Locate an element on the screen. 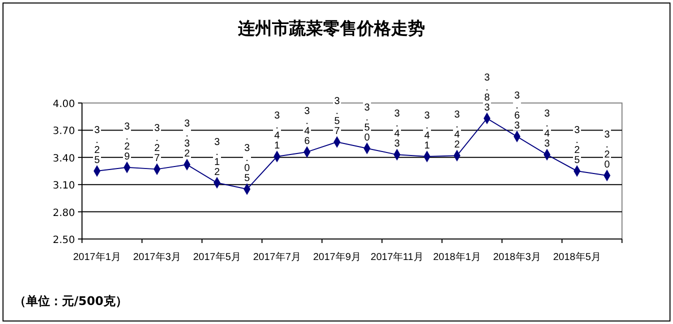  x-tick-label: 2017年1月 is located at coordinates (97, 257).